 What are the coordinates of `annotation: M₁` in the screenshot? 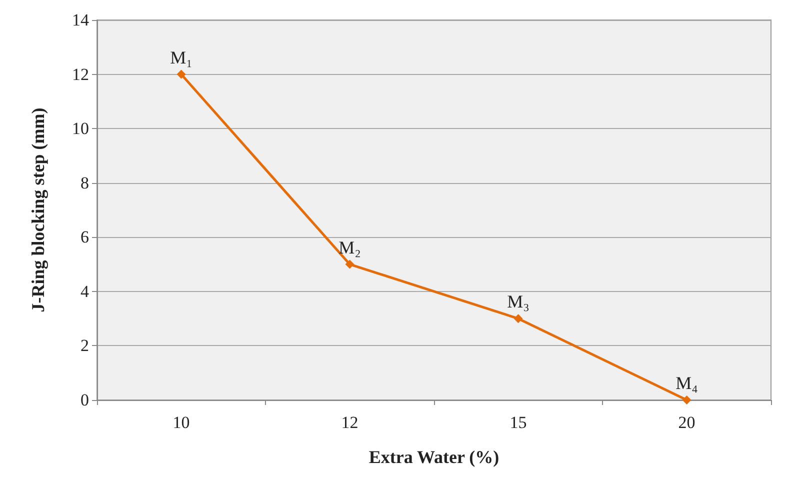 It's located at (181, 57).